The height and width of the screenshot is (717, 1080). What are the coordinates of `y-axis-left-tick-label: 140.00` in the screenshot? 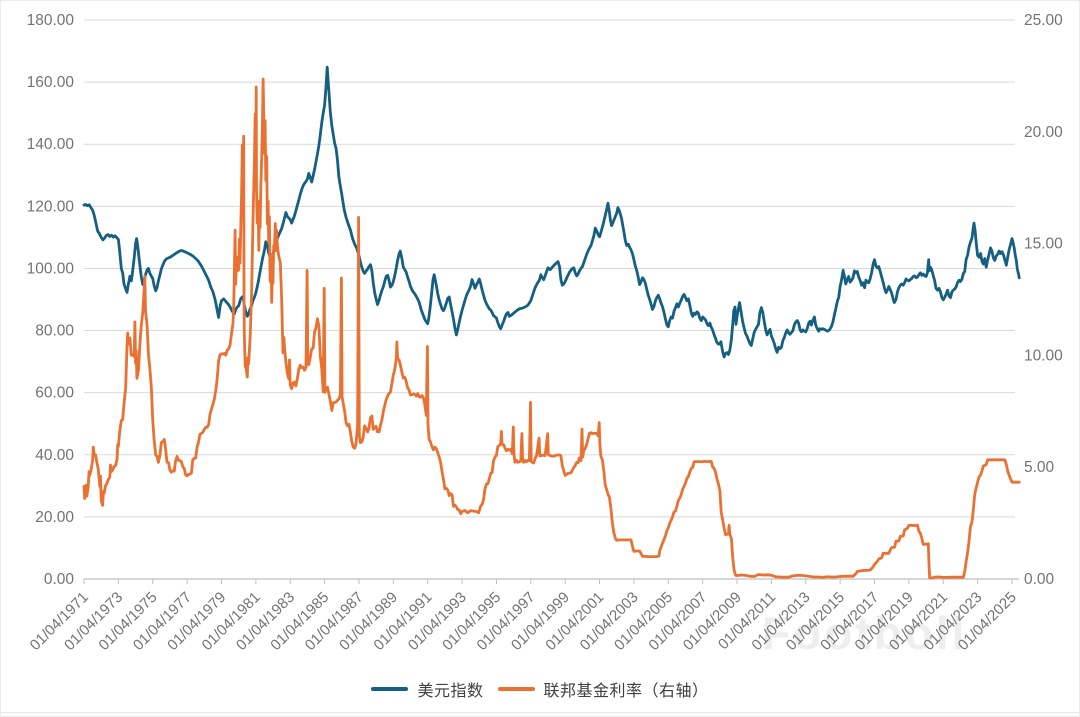 It's located at (51, 144).